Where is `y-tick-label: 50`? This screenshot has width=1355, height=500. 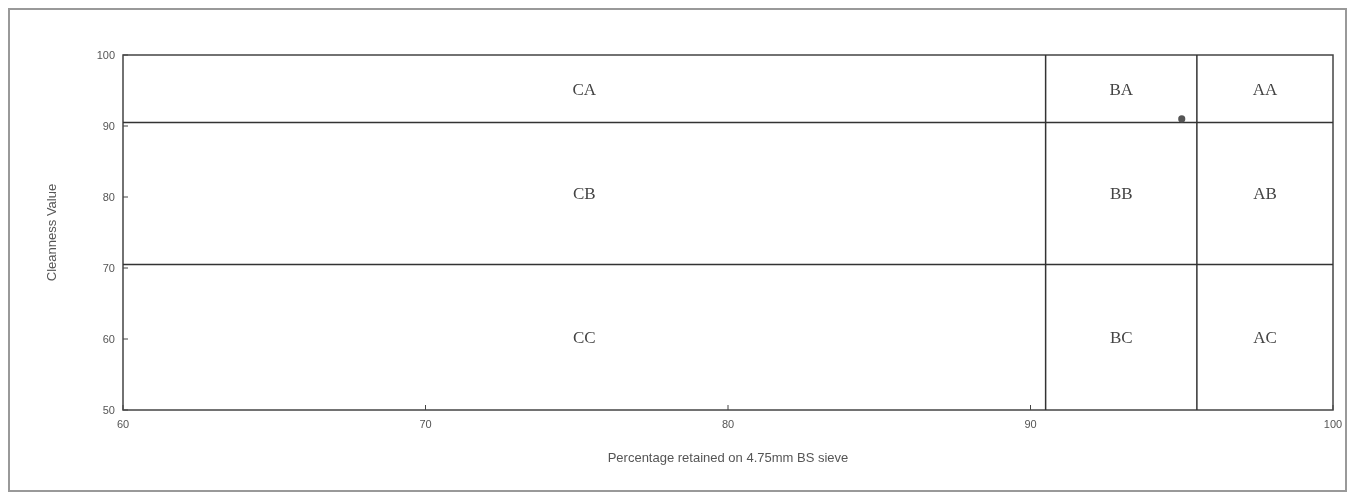 y-tick-label: 50 is located at coordinates (108, 410).